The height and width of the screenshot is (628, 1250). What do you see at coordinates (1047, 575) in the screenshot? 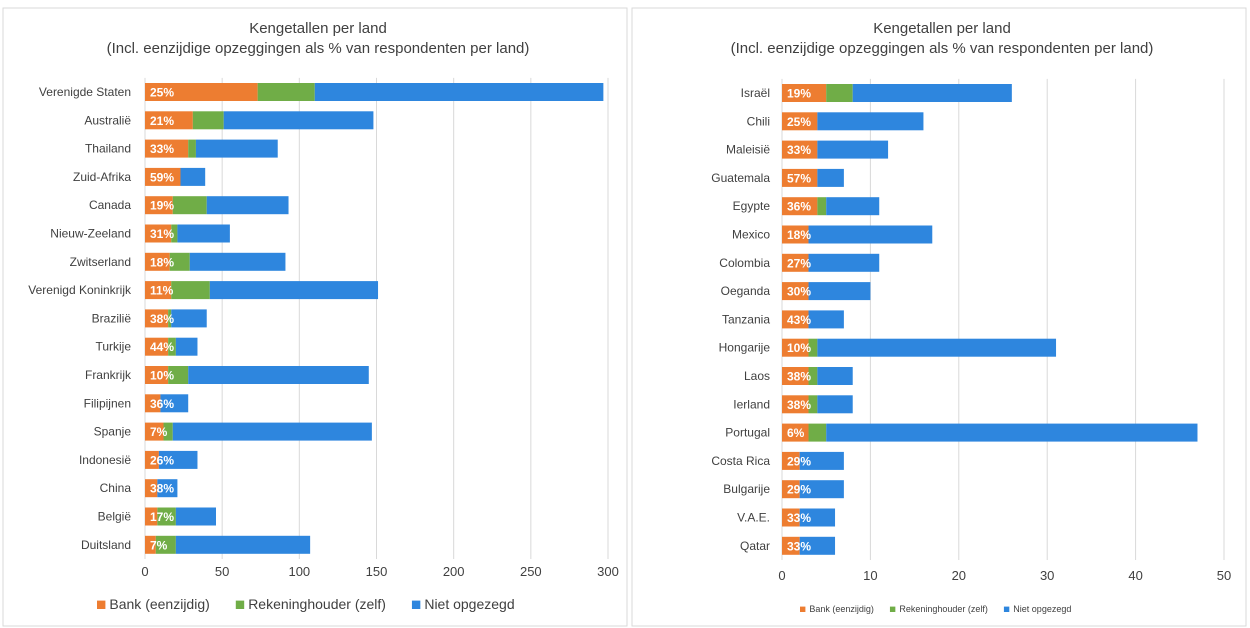
I see `right-x-tick-label: 30` at bounding box center [1047, 575].